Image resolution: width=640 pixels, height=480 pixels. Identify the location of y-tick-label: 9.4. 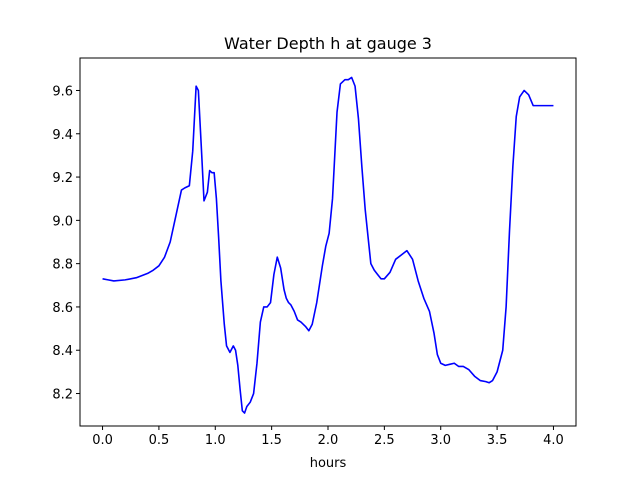
(62, 135).